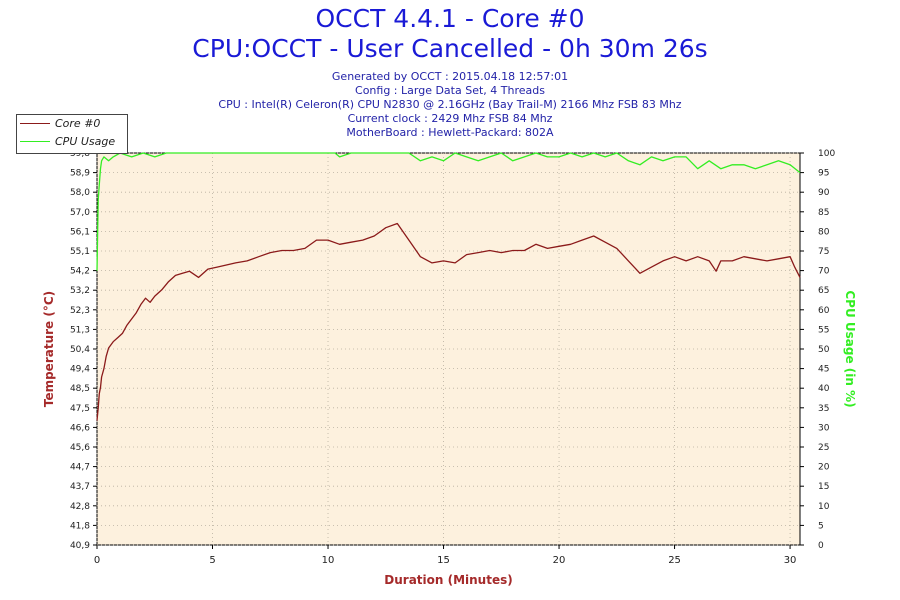 The image size is (900, 600). I want to click on chart-subtitle: CPU:OCCT - User Cancelled - 0h 30m 26s, so click(450, 48).